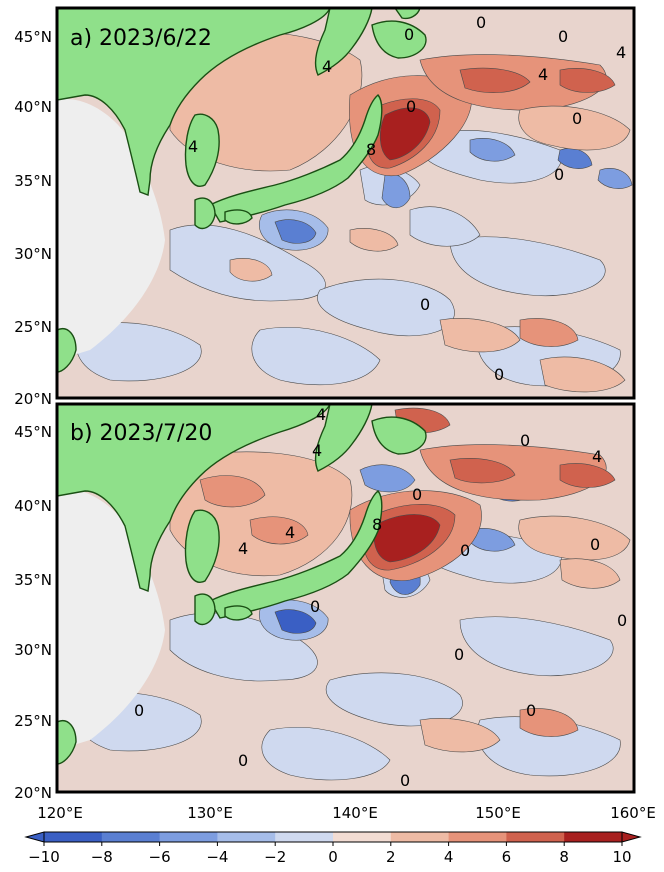  Describe the element at coordinates (275, 857) in the screenshot. I see `colorbar-tick-label: −2` at that location.